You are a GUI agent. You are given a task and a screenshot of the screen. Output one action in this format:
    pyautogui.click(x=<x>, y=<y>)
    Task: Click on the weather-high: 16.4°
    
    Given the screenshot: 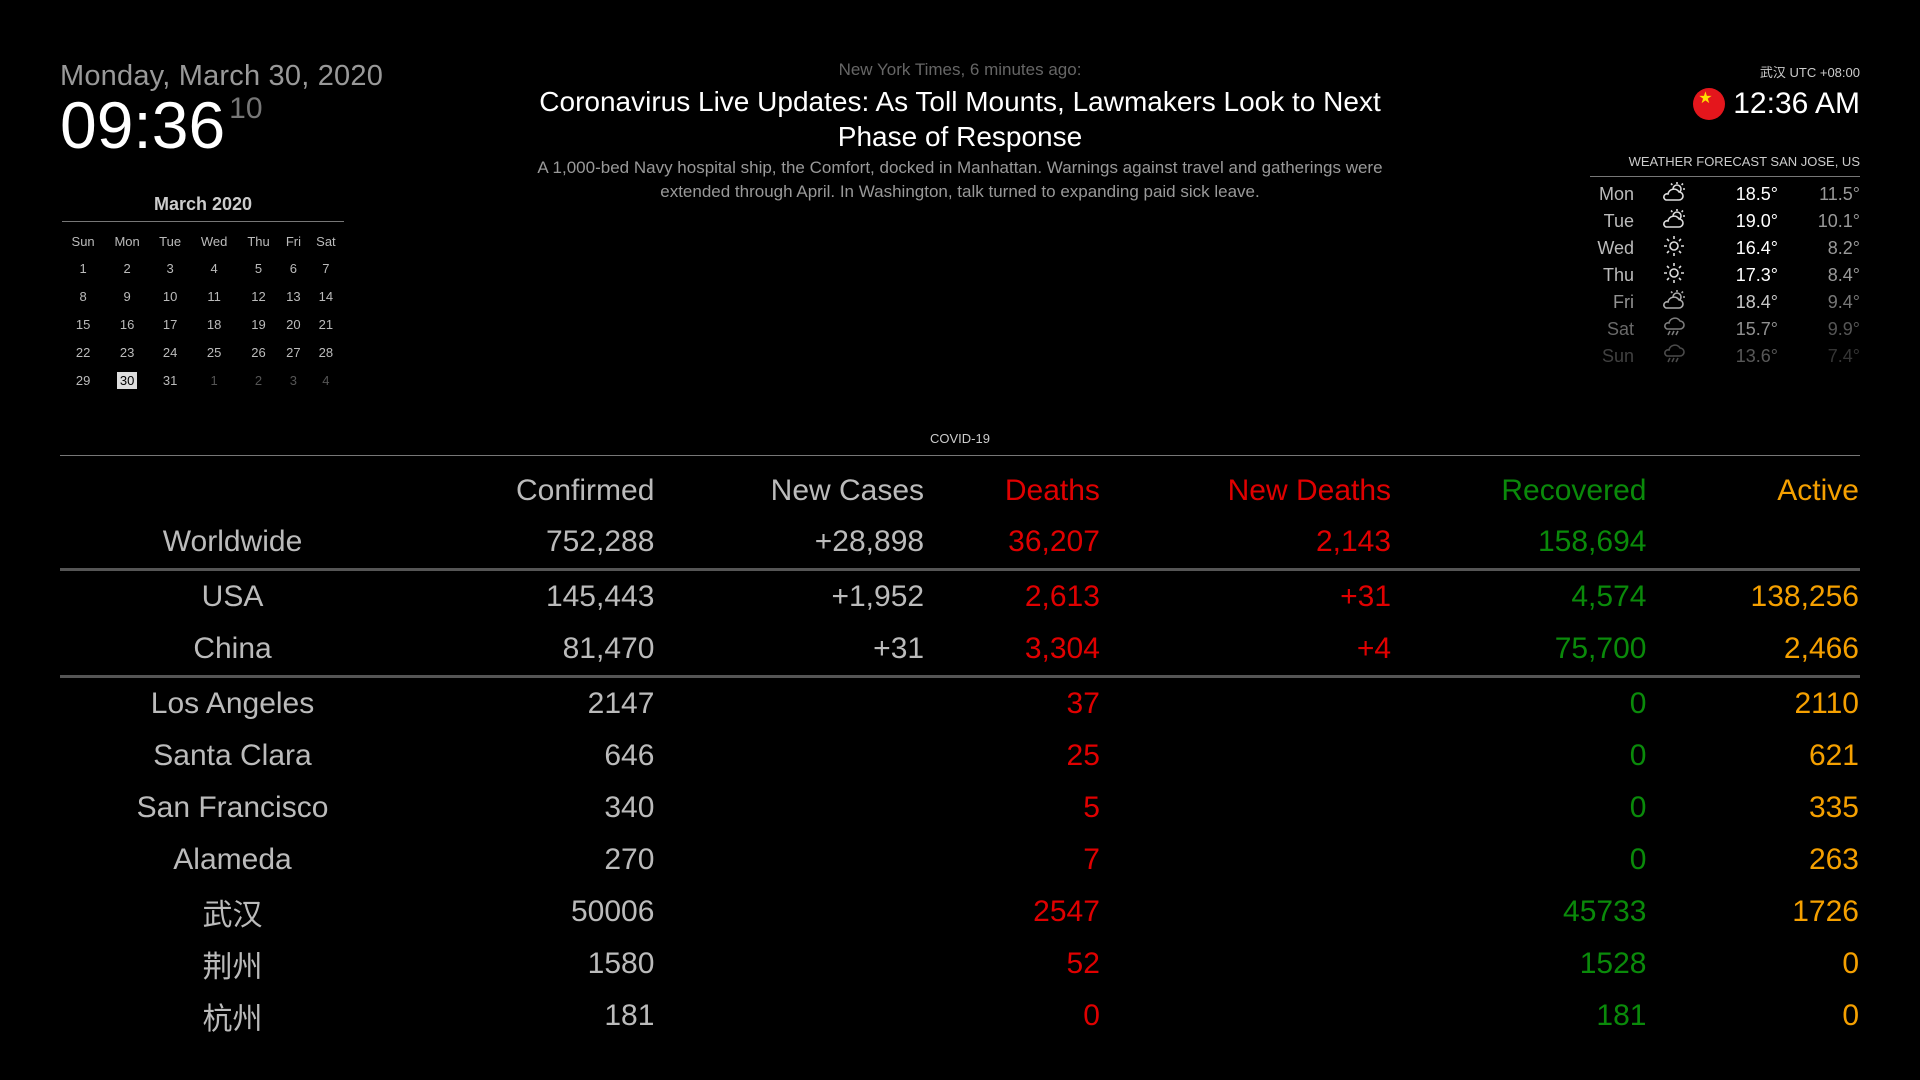 What is the action you would take?
    pyautogui.click(x=1756, y=248)
    